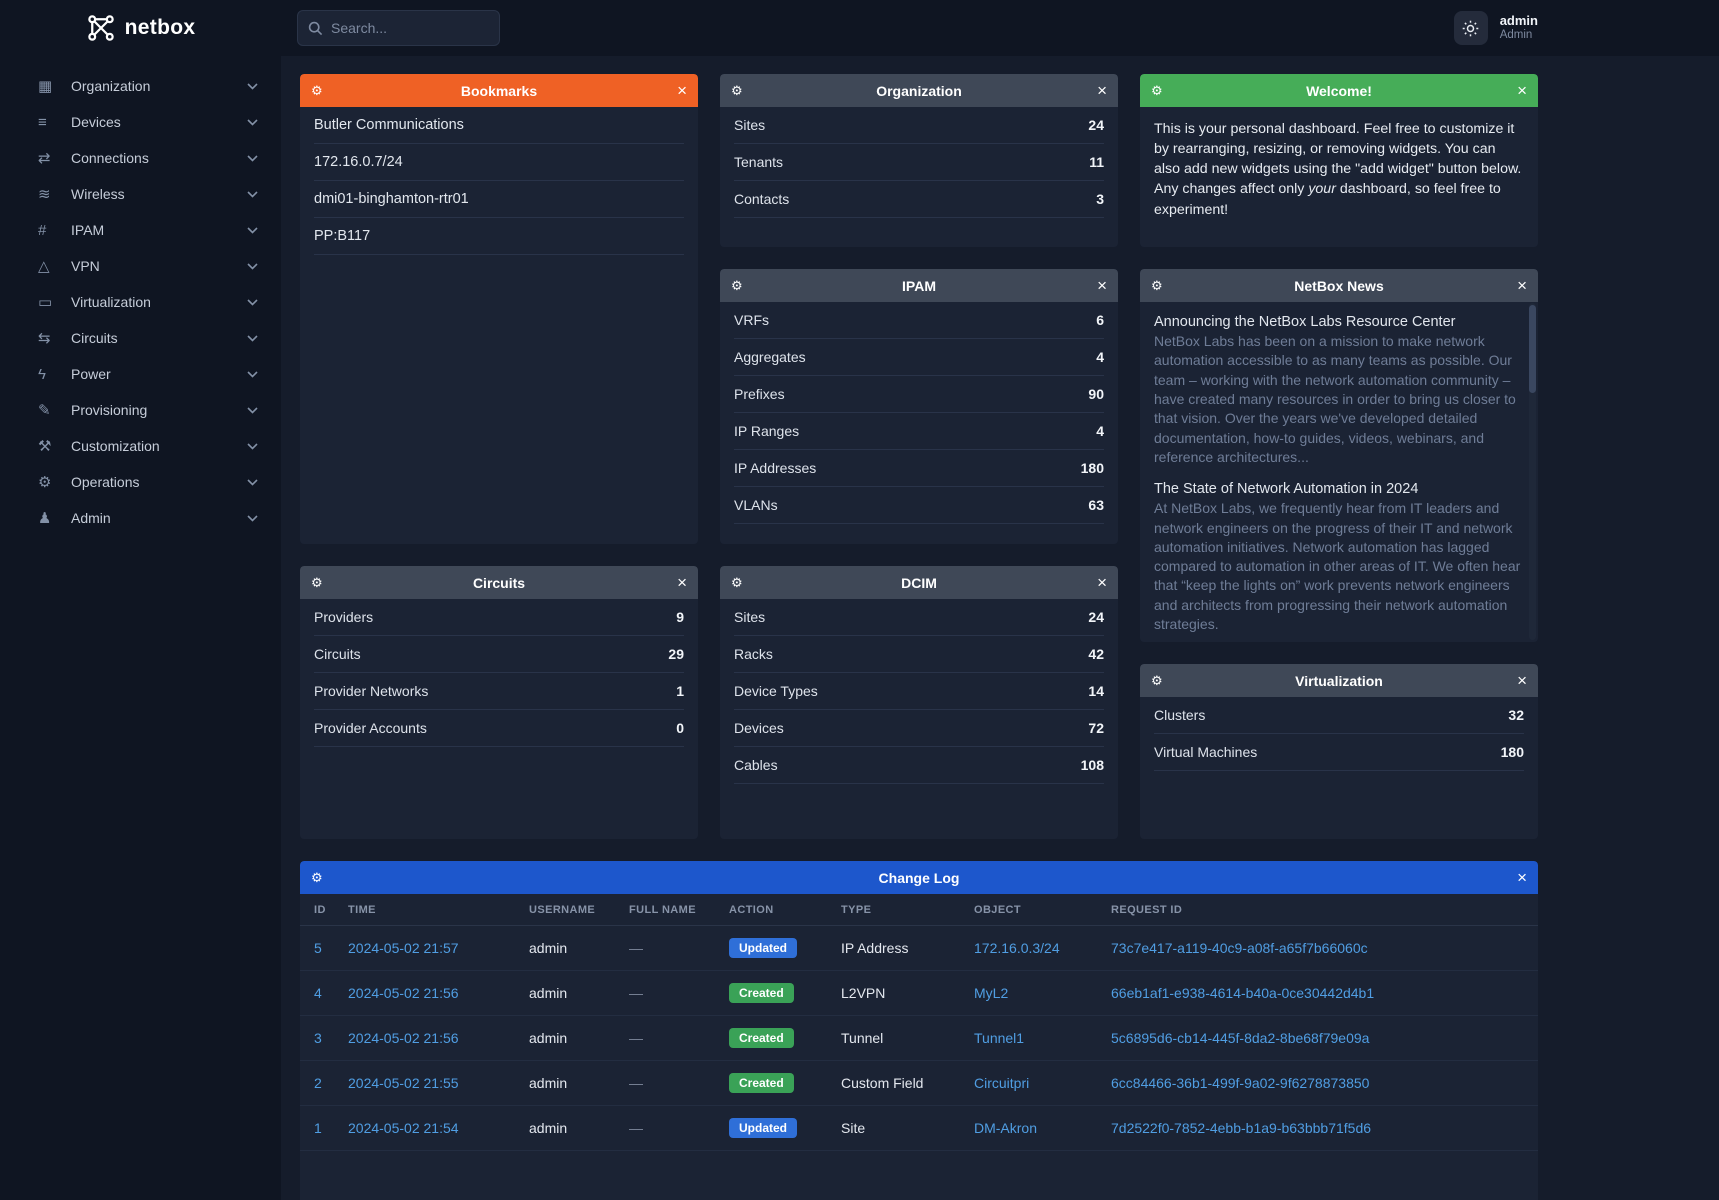  What do you see at coordinates (253, 86) in the screenshot?
I see `chevron-down-icon` at bounding box center [253, 86].